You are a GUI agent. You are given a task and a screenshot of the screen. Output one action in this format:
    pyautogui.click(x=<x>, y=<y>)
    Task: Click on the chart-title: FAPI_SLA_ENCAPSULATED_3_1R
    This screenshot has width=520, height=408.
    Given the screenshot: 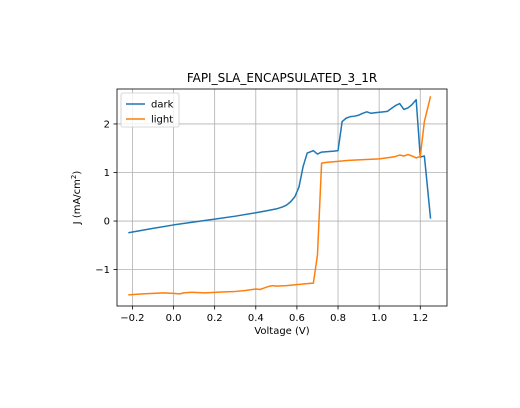 What is the action you would take?
    pyautogui.click(x=282, y=78)
    